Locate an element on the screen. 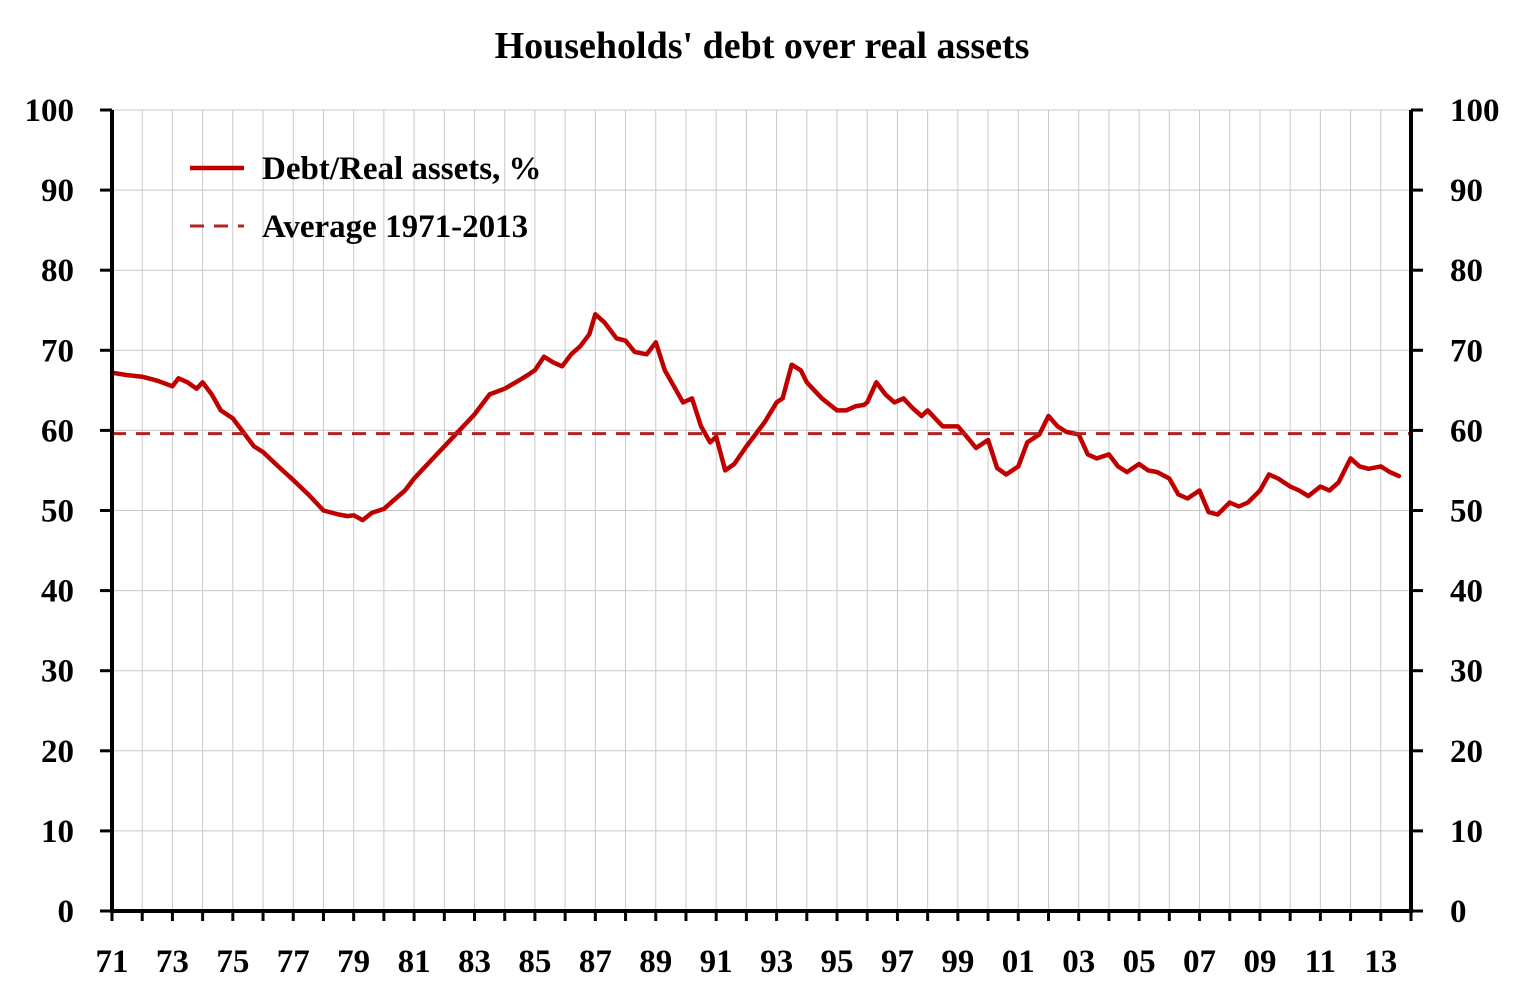  x-tick-label: 01 is located at coordinates (1018, 962).